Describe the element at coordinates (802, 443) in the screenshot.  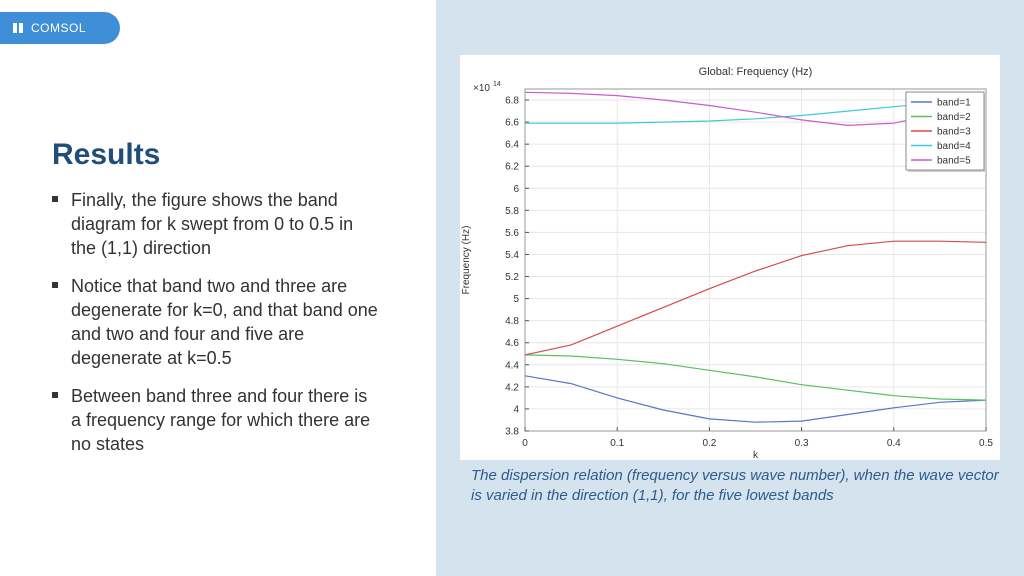
I see `x-tick-label: 0.3` at that location.